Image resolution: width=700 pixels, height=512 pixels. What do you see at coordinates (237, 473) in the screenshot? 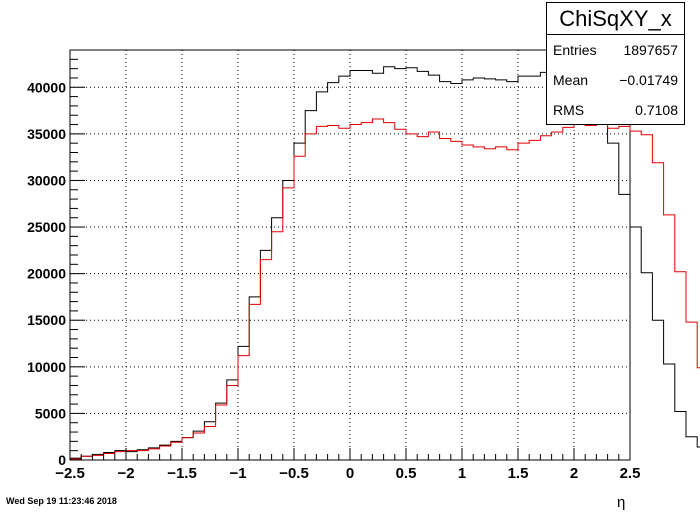
I see `x-tick-label: −1` at bounding box center [237, 473].